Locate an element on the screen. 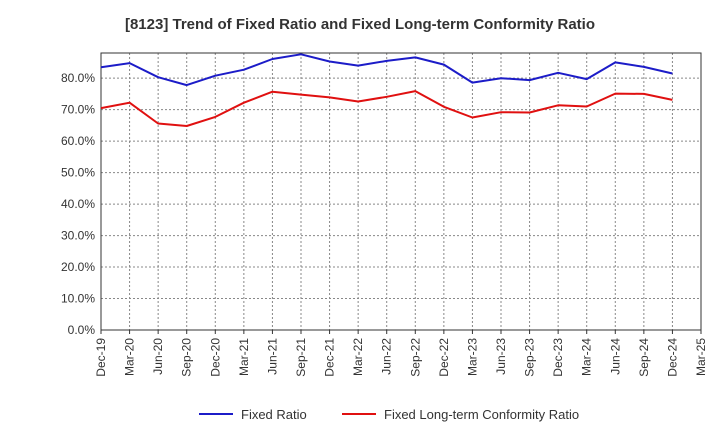  x-tick-label: Sep-23 is located at coordinates (530, 357).